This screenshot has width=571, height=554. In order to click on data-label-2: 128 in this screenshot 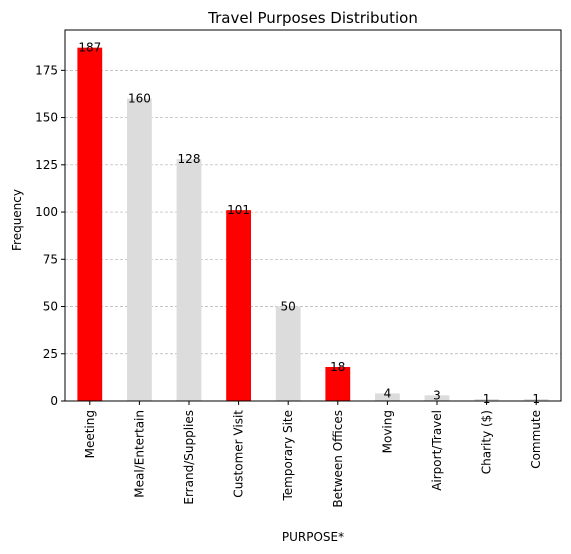, I will do `click(189, 159)`.